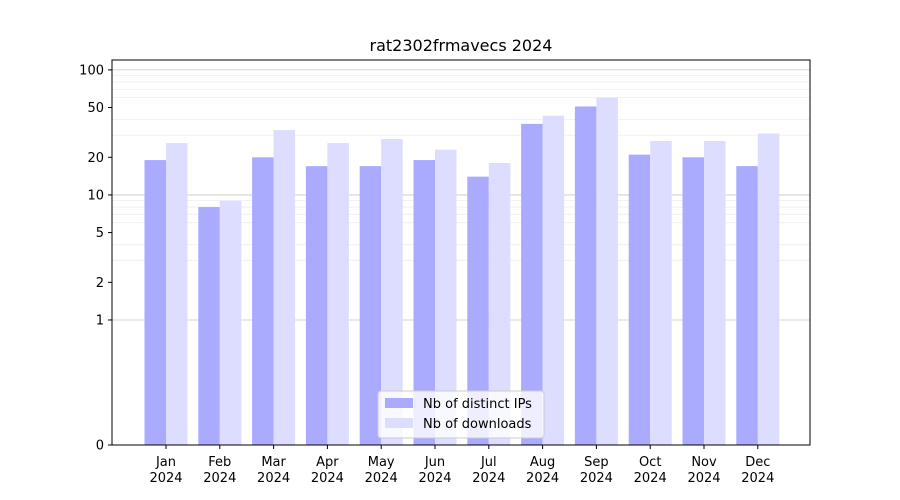  What do you see at coordinates (596, 470) in the screenshot?
I see `x-tick-label: Sep 2024` at bounding box center [596, 470].